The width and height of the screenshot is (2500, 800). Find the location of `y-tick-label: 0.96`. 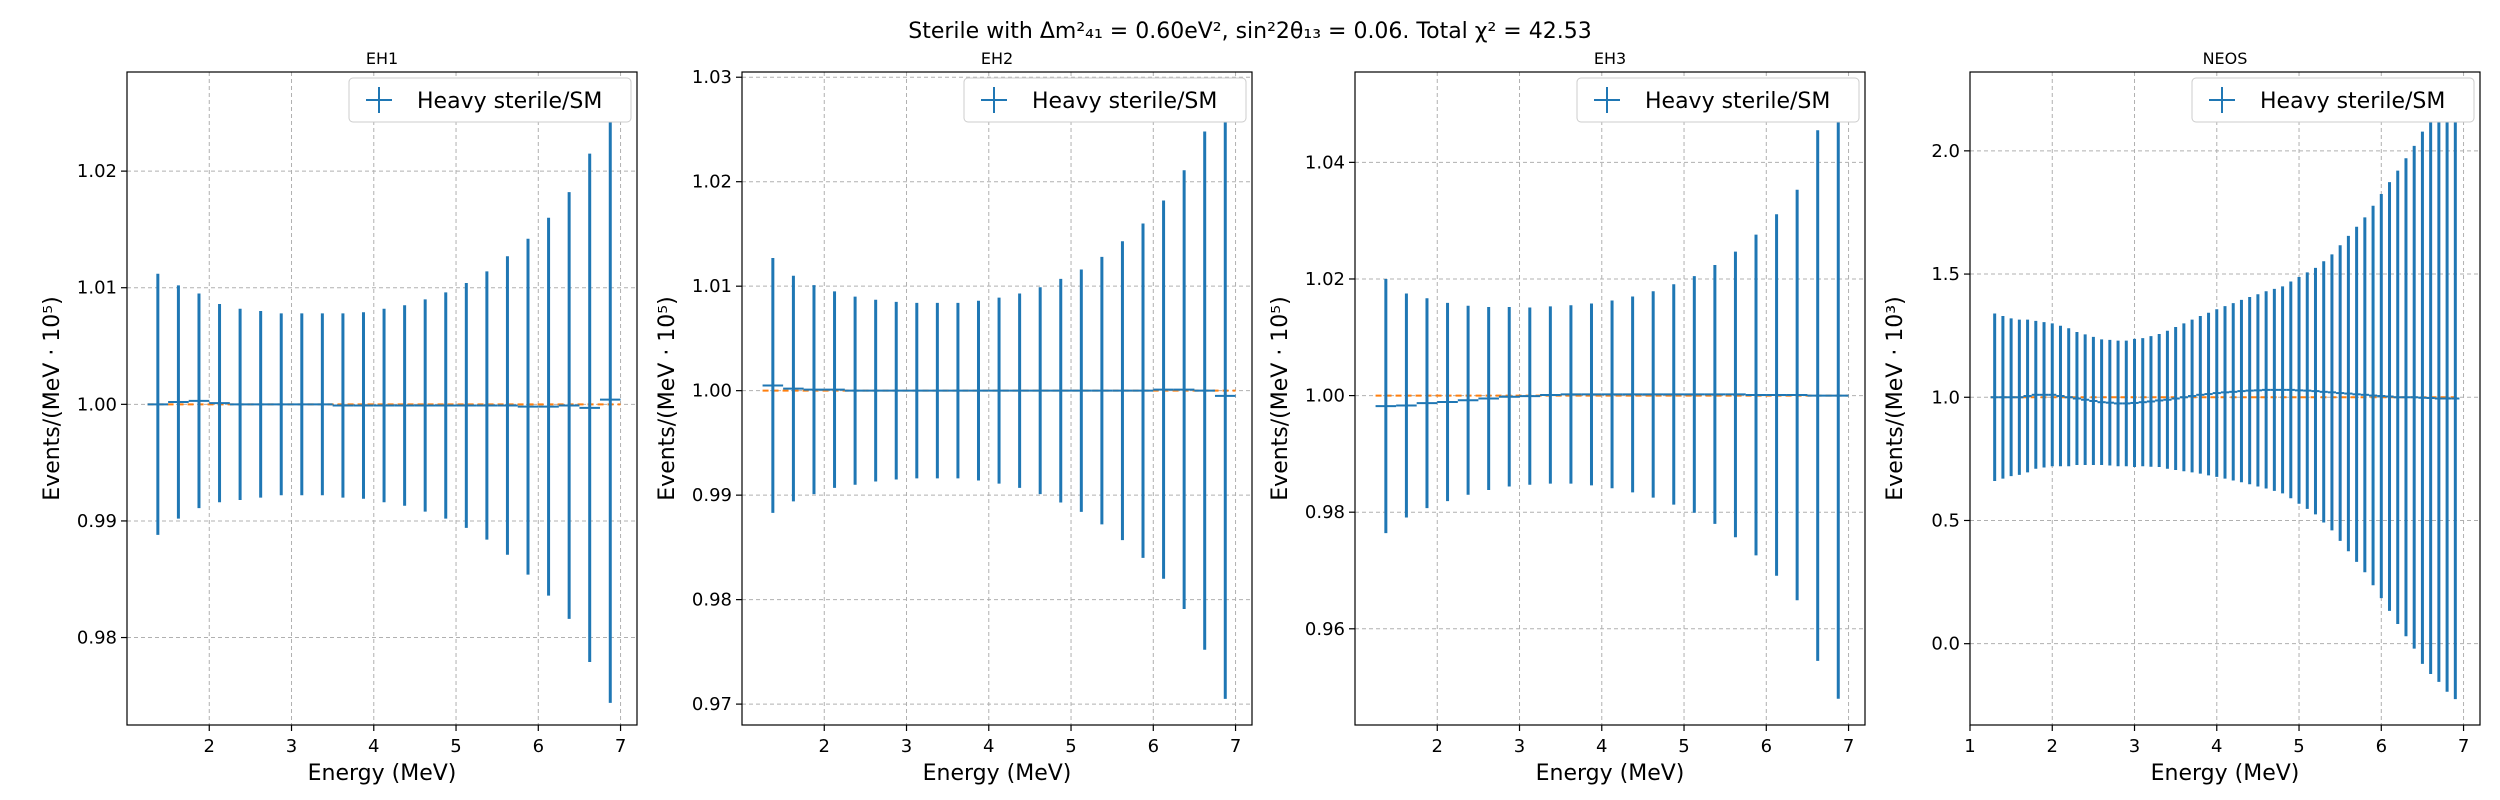

y-tick-label: 0.96 is located at coordinates (1325, 629).